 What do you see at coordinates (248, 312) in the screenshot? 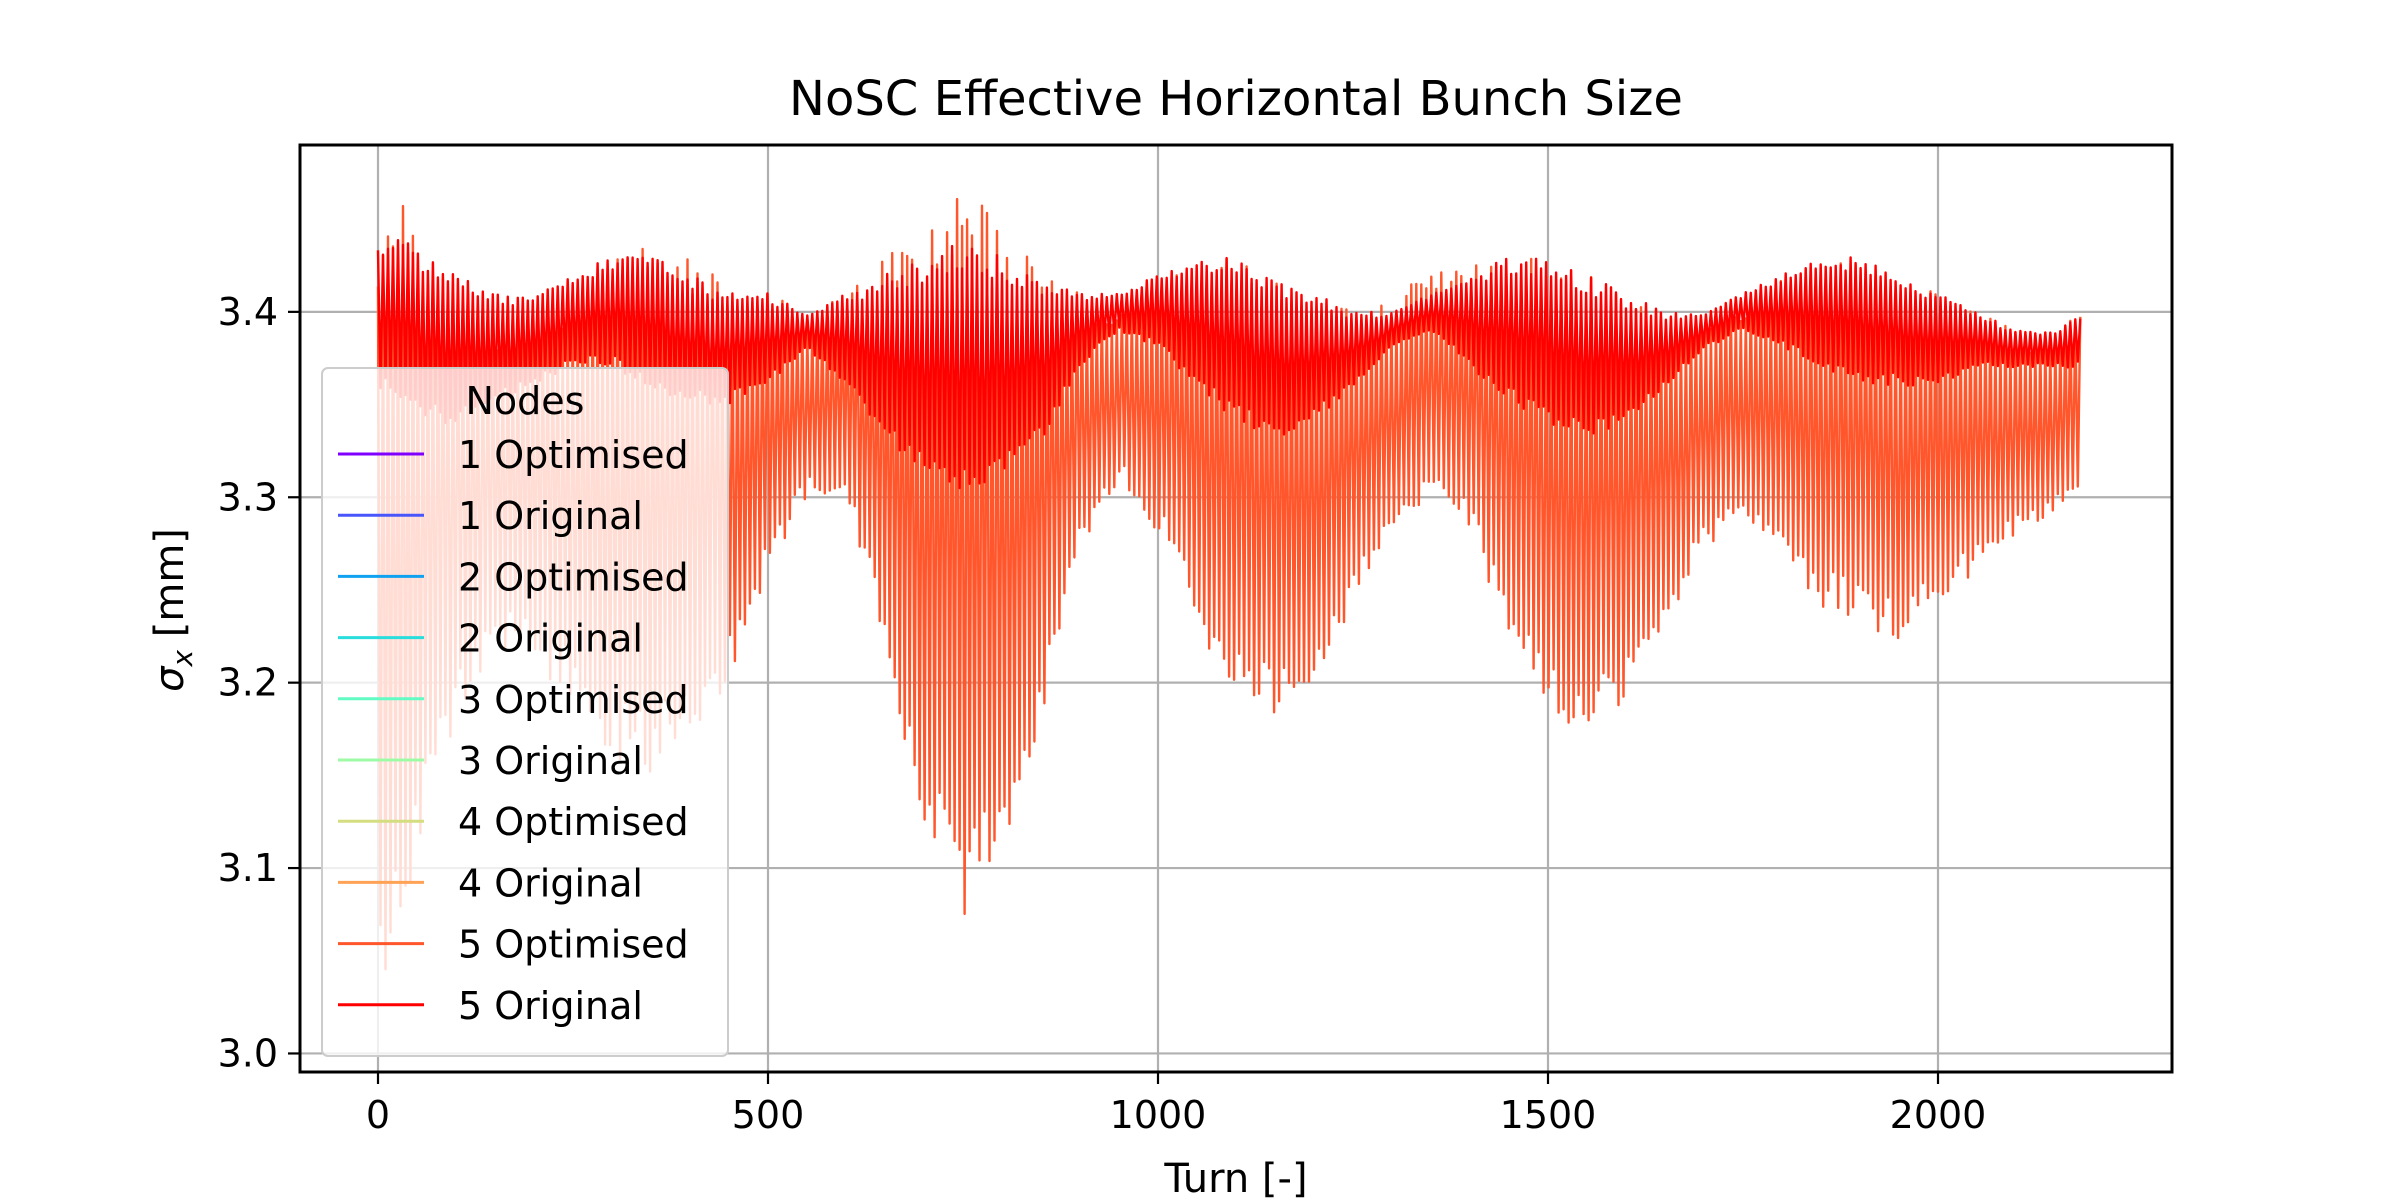
I see `y-tick-label: 3.4` at bounding box center [248, 312].